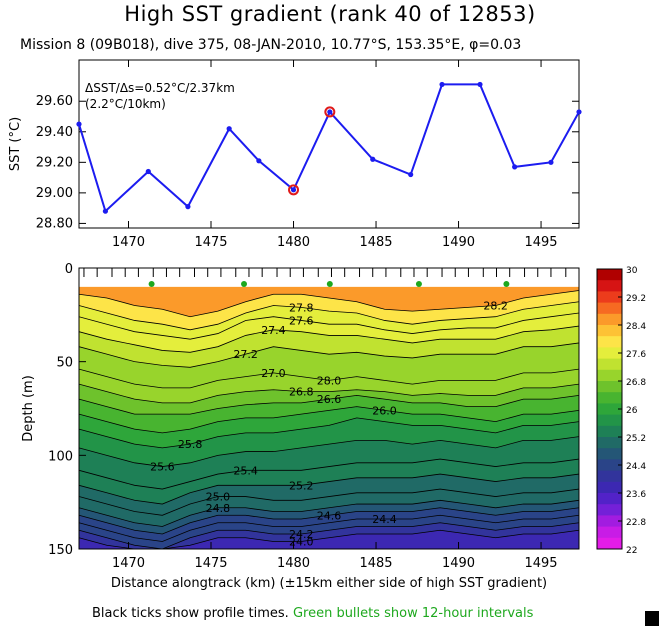  Describe the element at coordinates (293, 242) in the screenshot. I see `sst-xtick-label: 1480` at that location.